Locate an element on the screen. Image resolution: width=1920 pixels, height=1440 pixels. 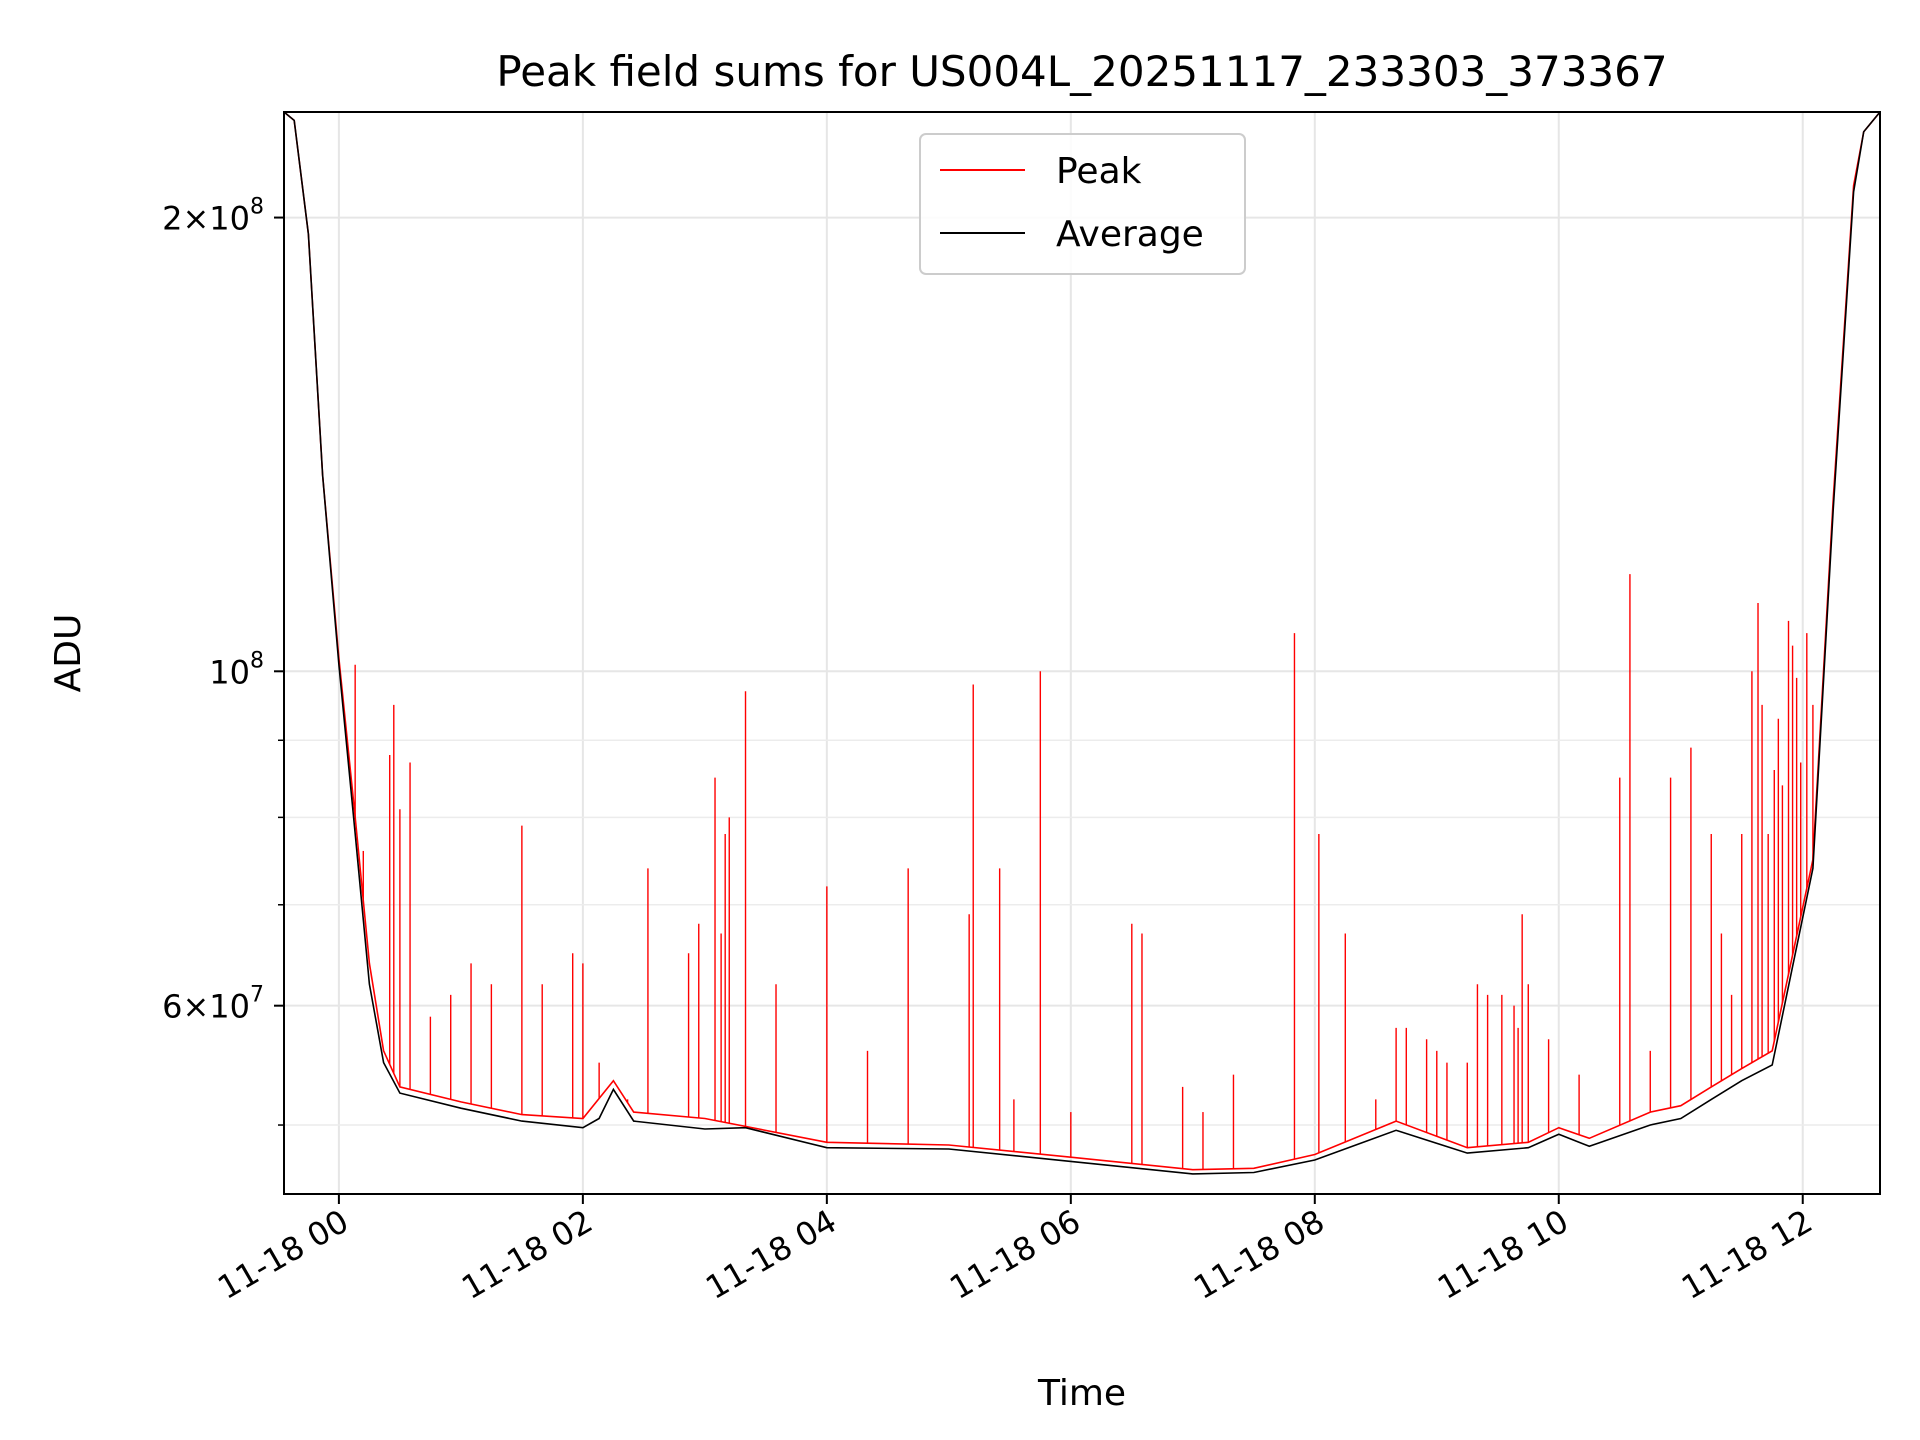
x-axis-label: Time is located at coordinates (1081, 1393).